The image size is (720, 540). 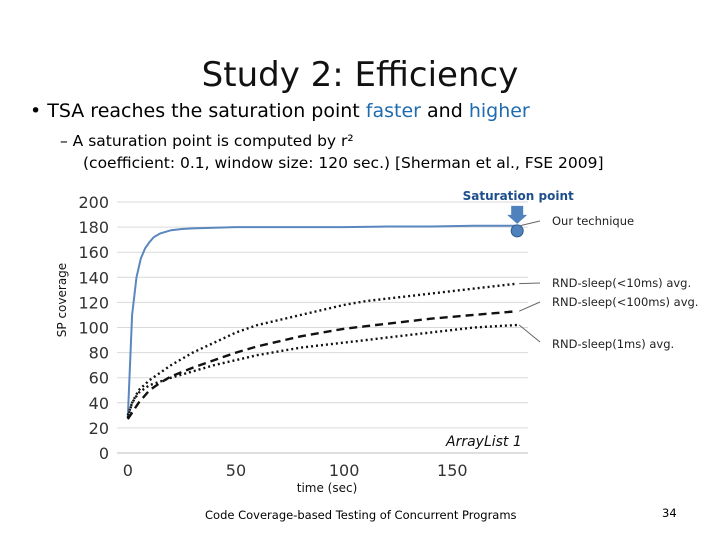 I want to click on y-tick-60: 60, so click(x=99, y=378).